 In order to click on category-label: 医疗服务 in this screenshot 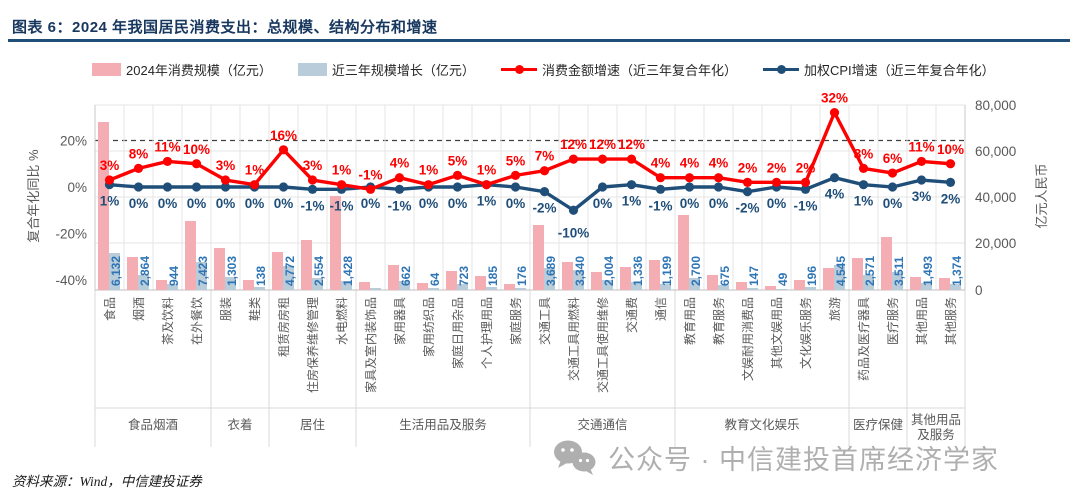, I will do `click(892, 321)`.